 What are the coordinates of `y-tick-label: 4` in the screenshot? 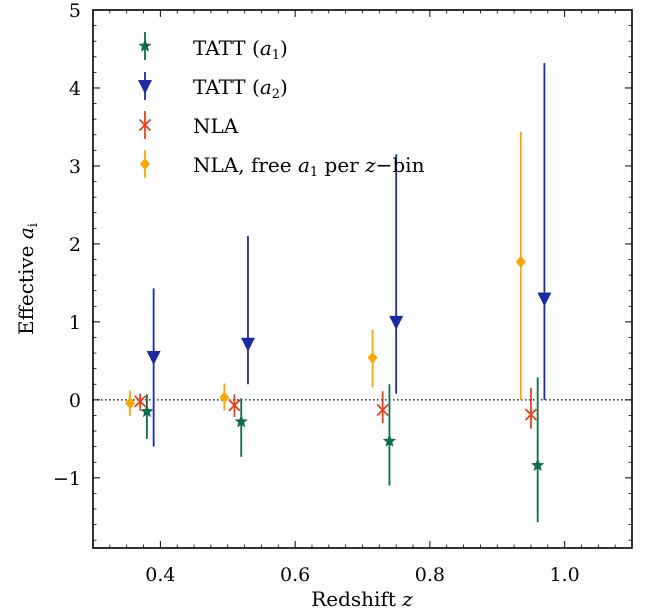 It's located at (75, 89).